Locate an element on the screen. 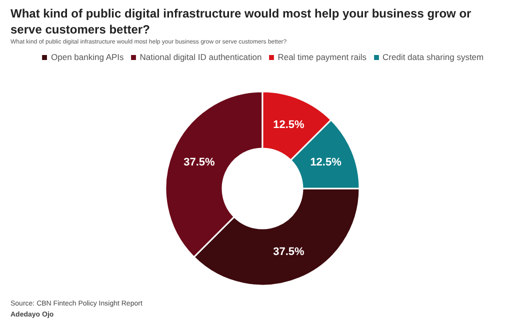 This screenshot has height=330, width=512. chart-subtitle: What kind of public digital infrastructure would most help your business grow or serve customers better? is located at coordinates (241, 21).